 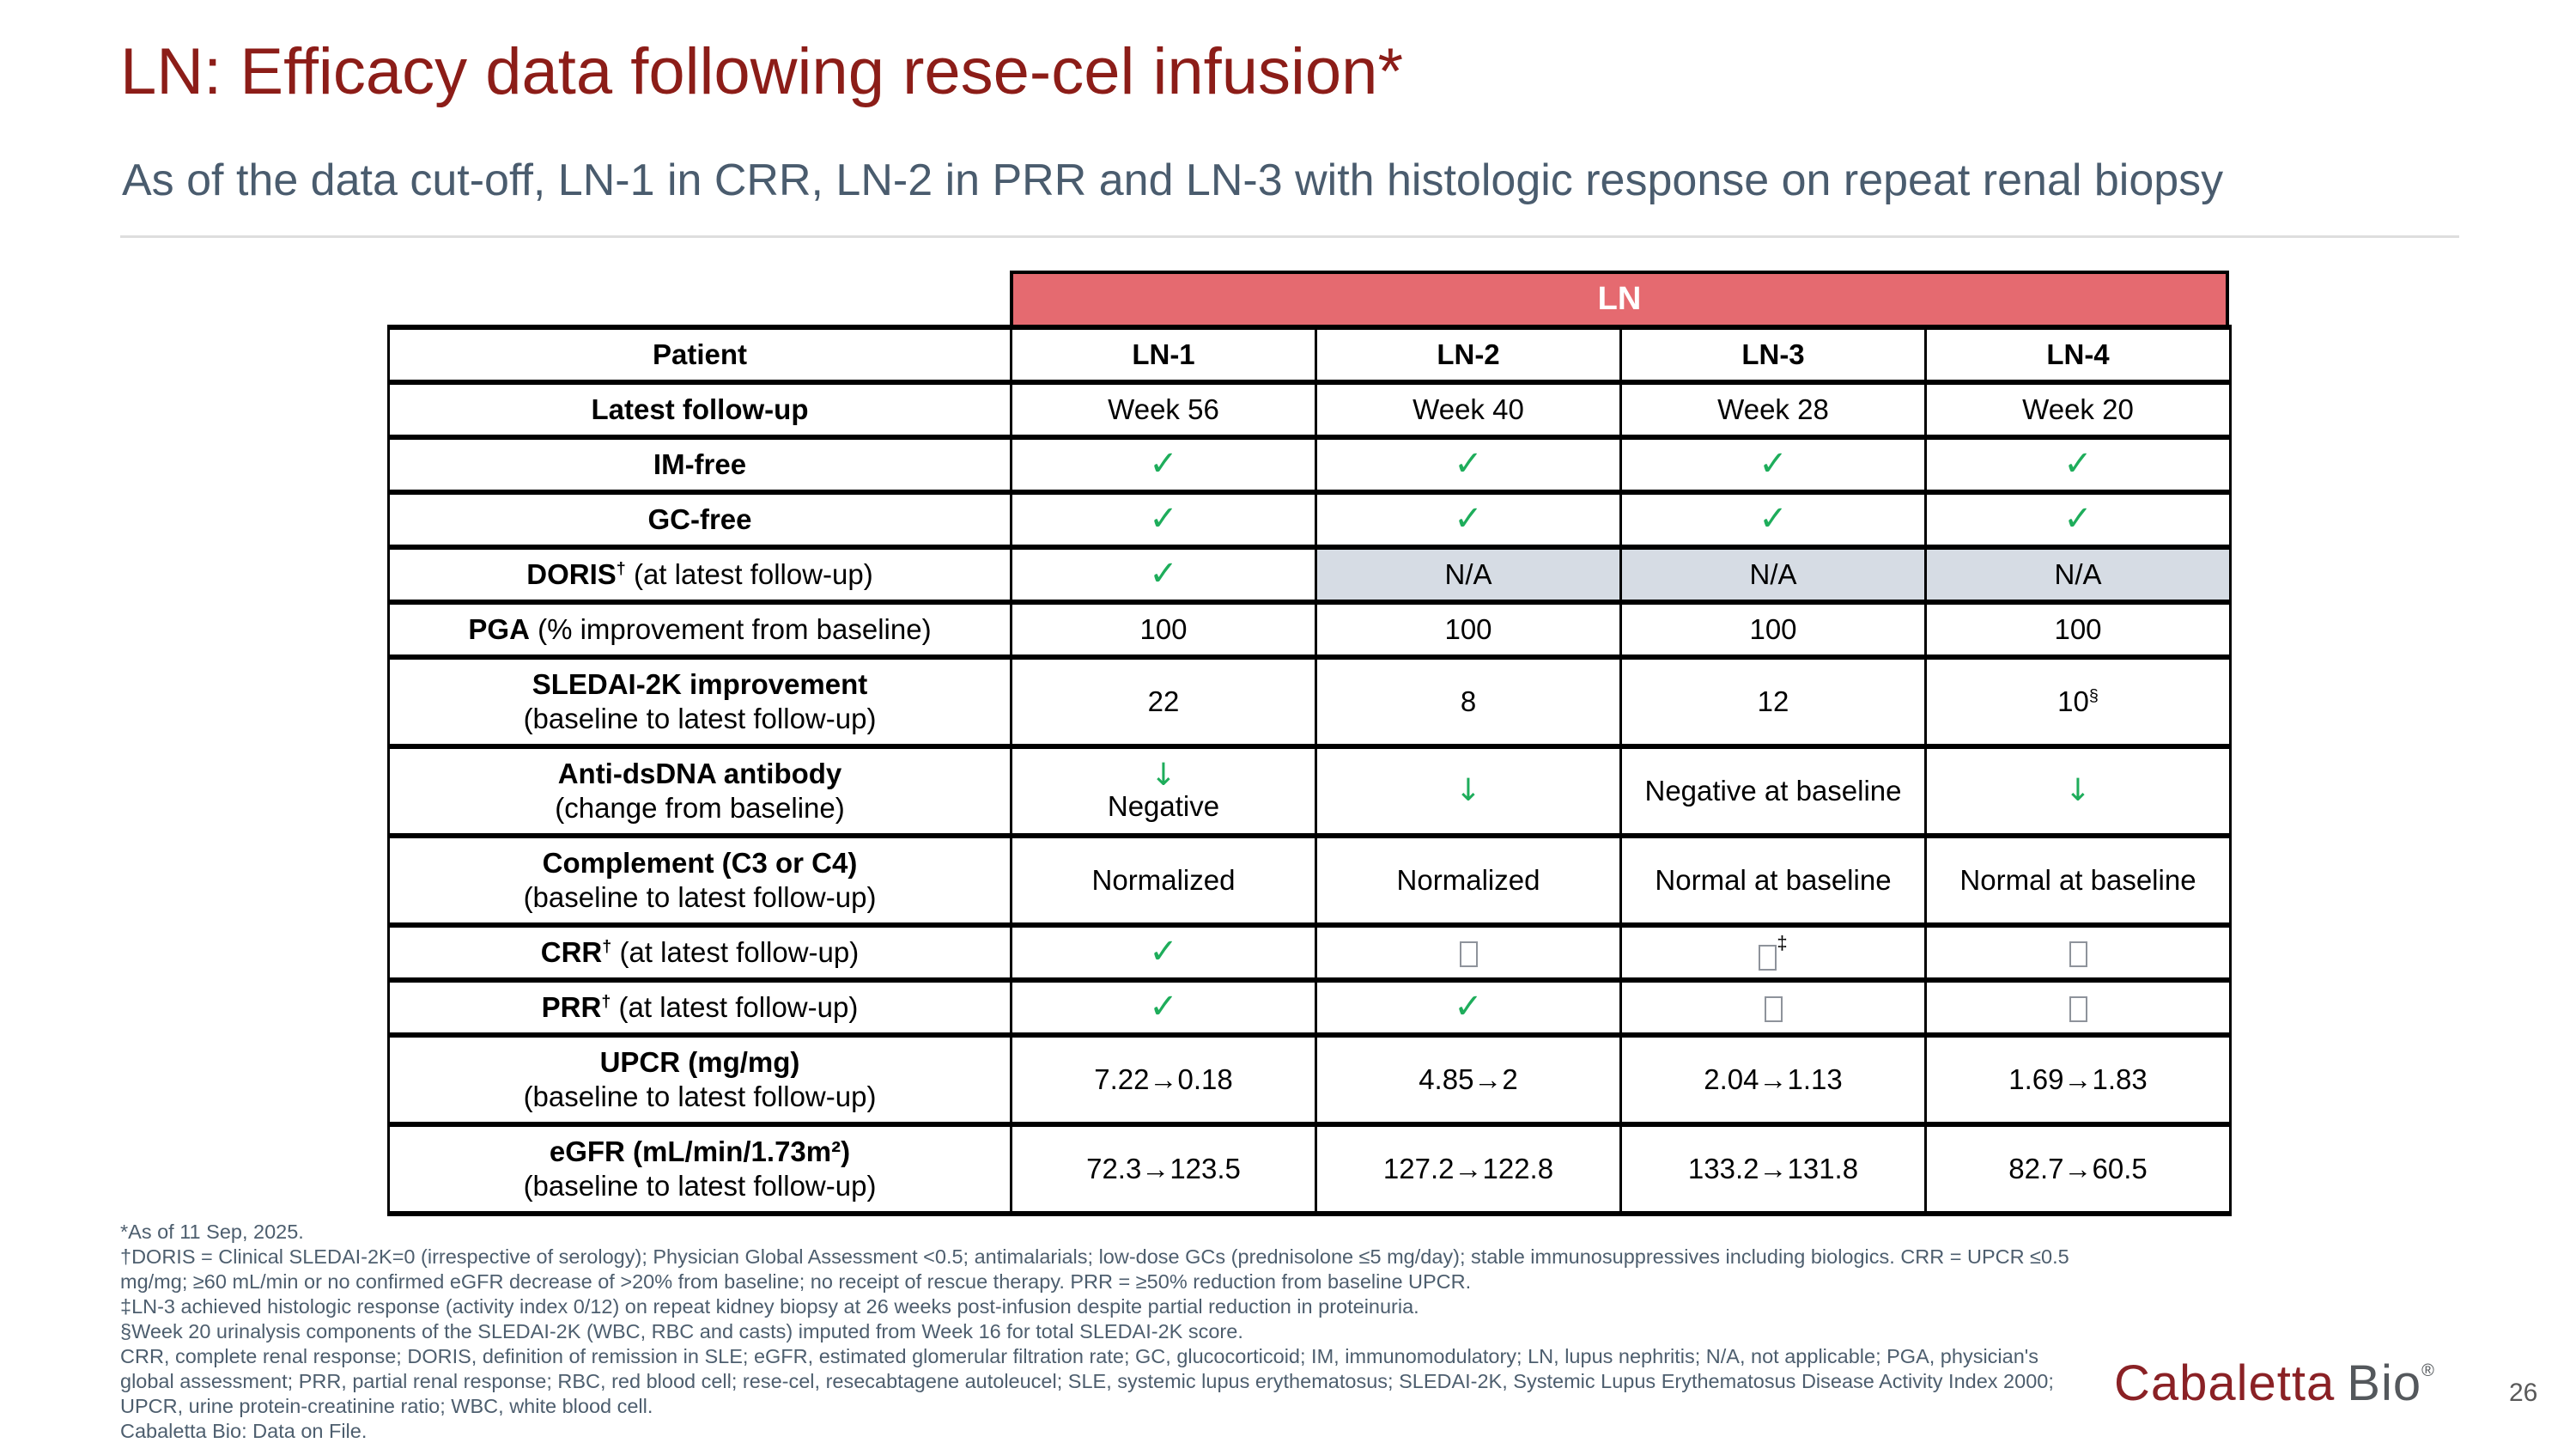 I want to click on table-row: PRR† (at latest follow-up) ✓ ✓, so click(x=1309, y=1007).